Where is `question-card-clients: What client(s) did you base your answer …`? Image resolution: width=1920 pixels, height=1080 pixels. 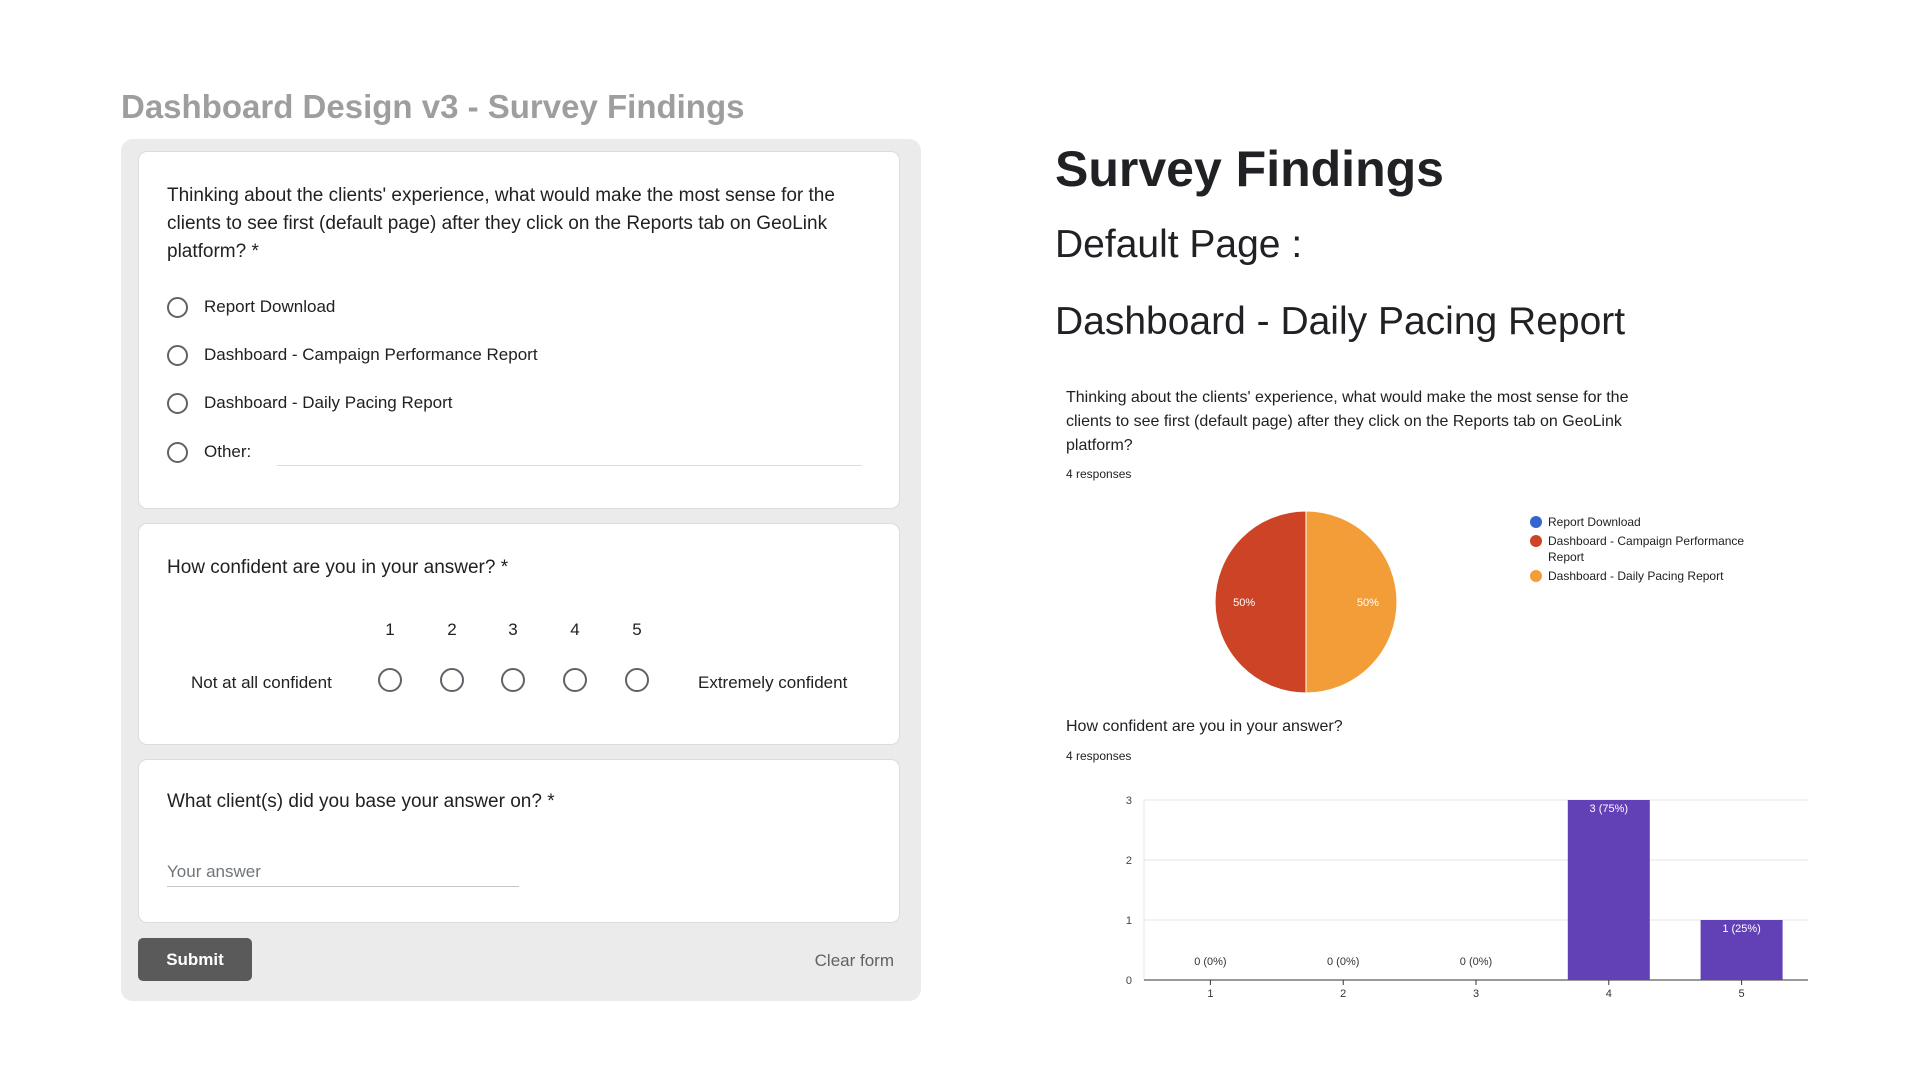
question-card-clients: What client(s) did you base your answer … is located at coordinates (519, 841).